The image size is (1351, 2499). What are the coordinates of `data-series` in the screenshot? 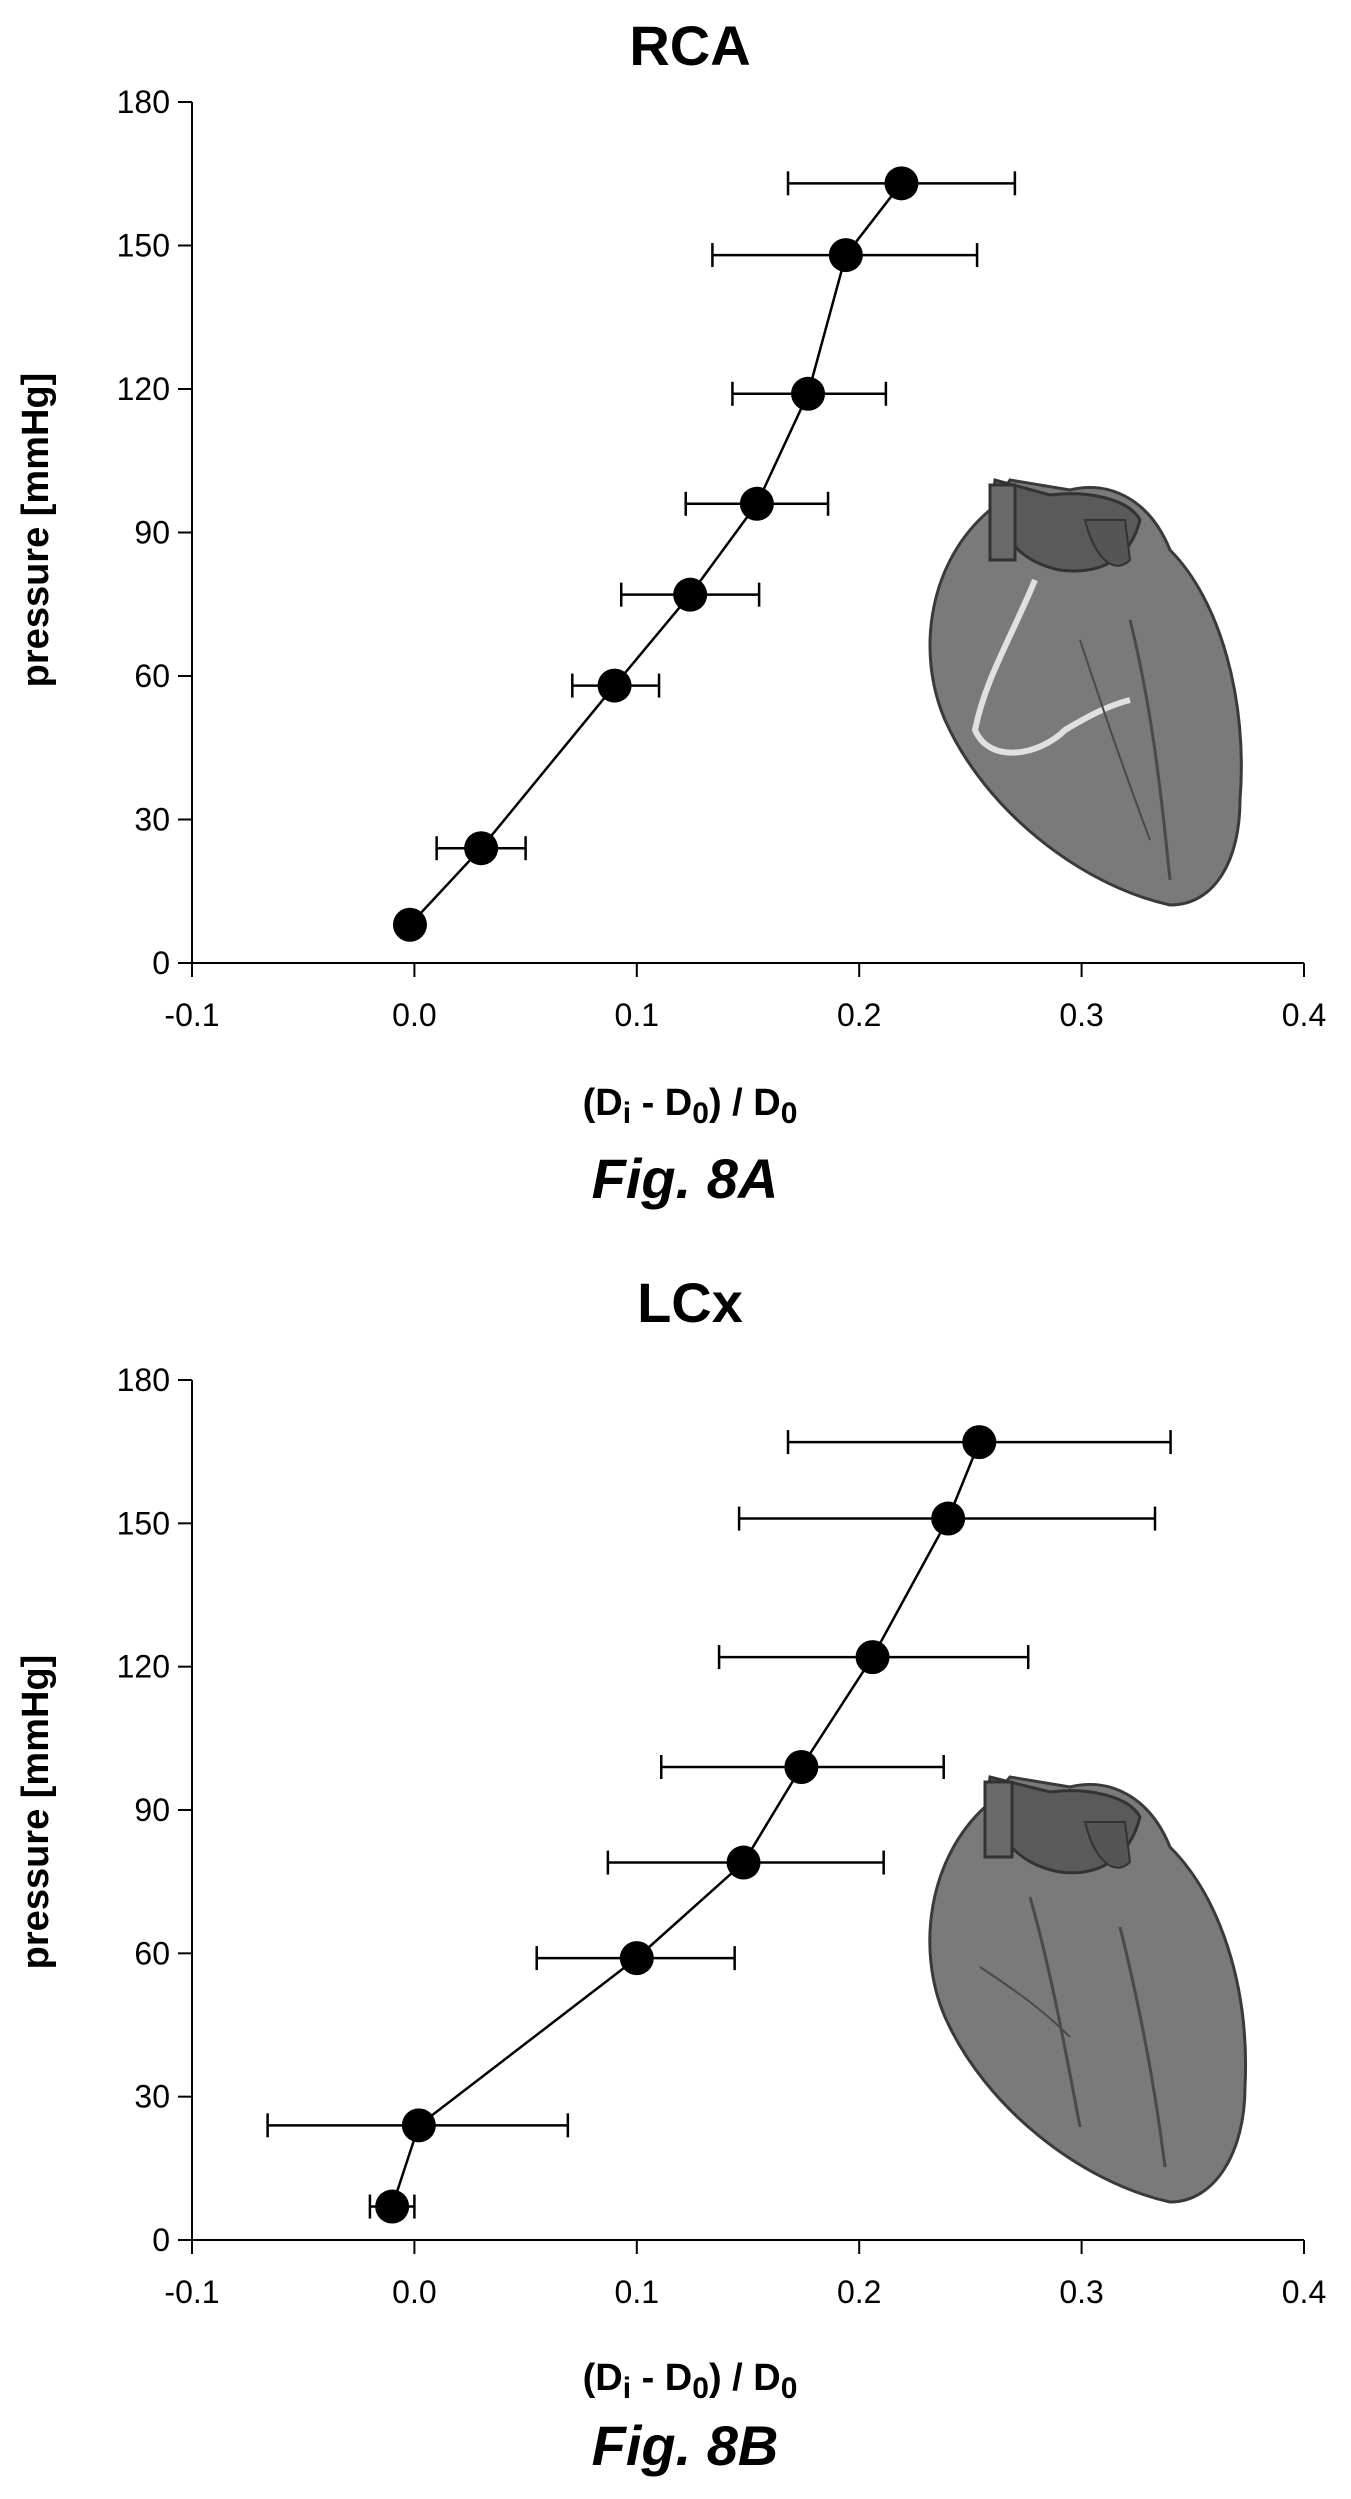 It's located at (704, 554).